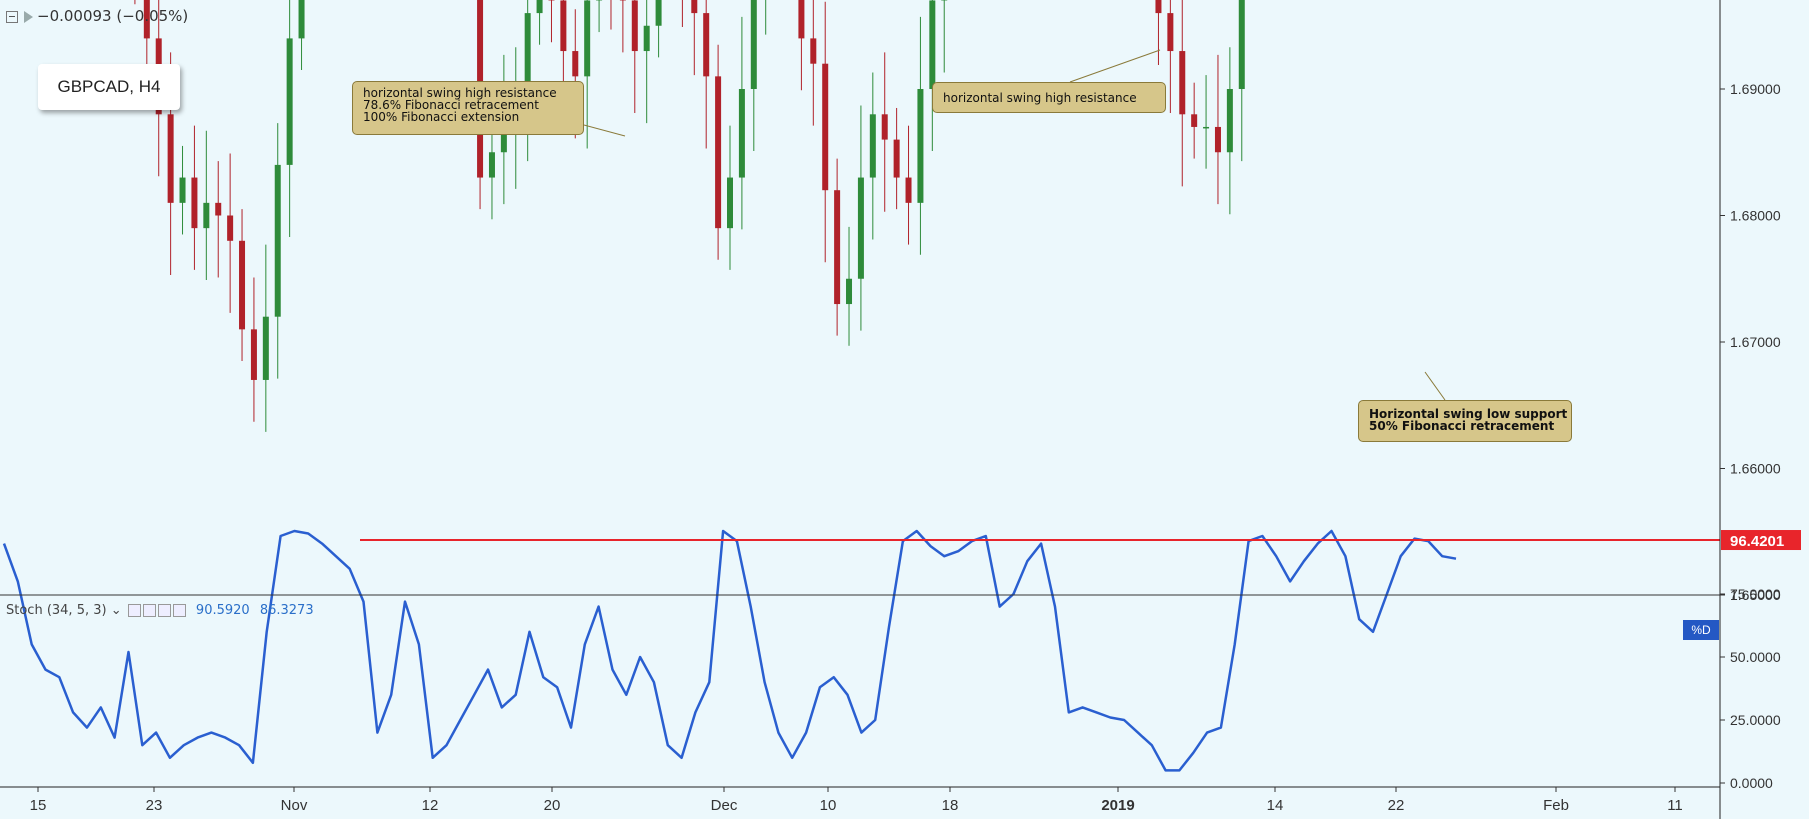 This screenshot has width=1809, height=819. I want to click on support-note-line: 50% Fibonacci retracement, so click(1462, 426).